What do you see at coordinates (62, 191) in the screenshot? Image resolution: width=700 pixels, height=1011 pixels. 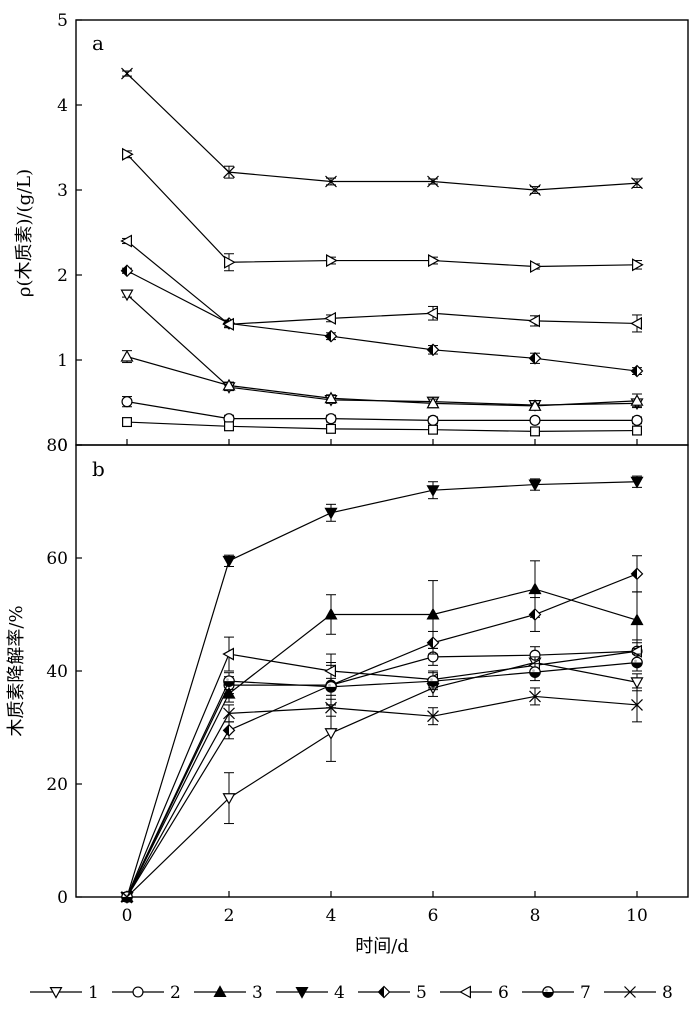 I see `y-tick-label: 3` at bounding box center [62, 191].